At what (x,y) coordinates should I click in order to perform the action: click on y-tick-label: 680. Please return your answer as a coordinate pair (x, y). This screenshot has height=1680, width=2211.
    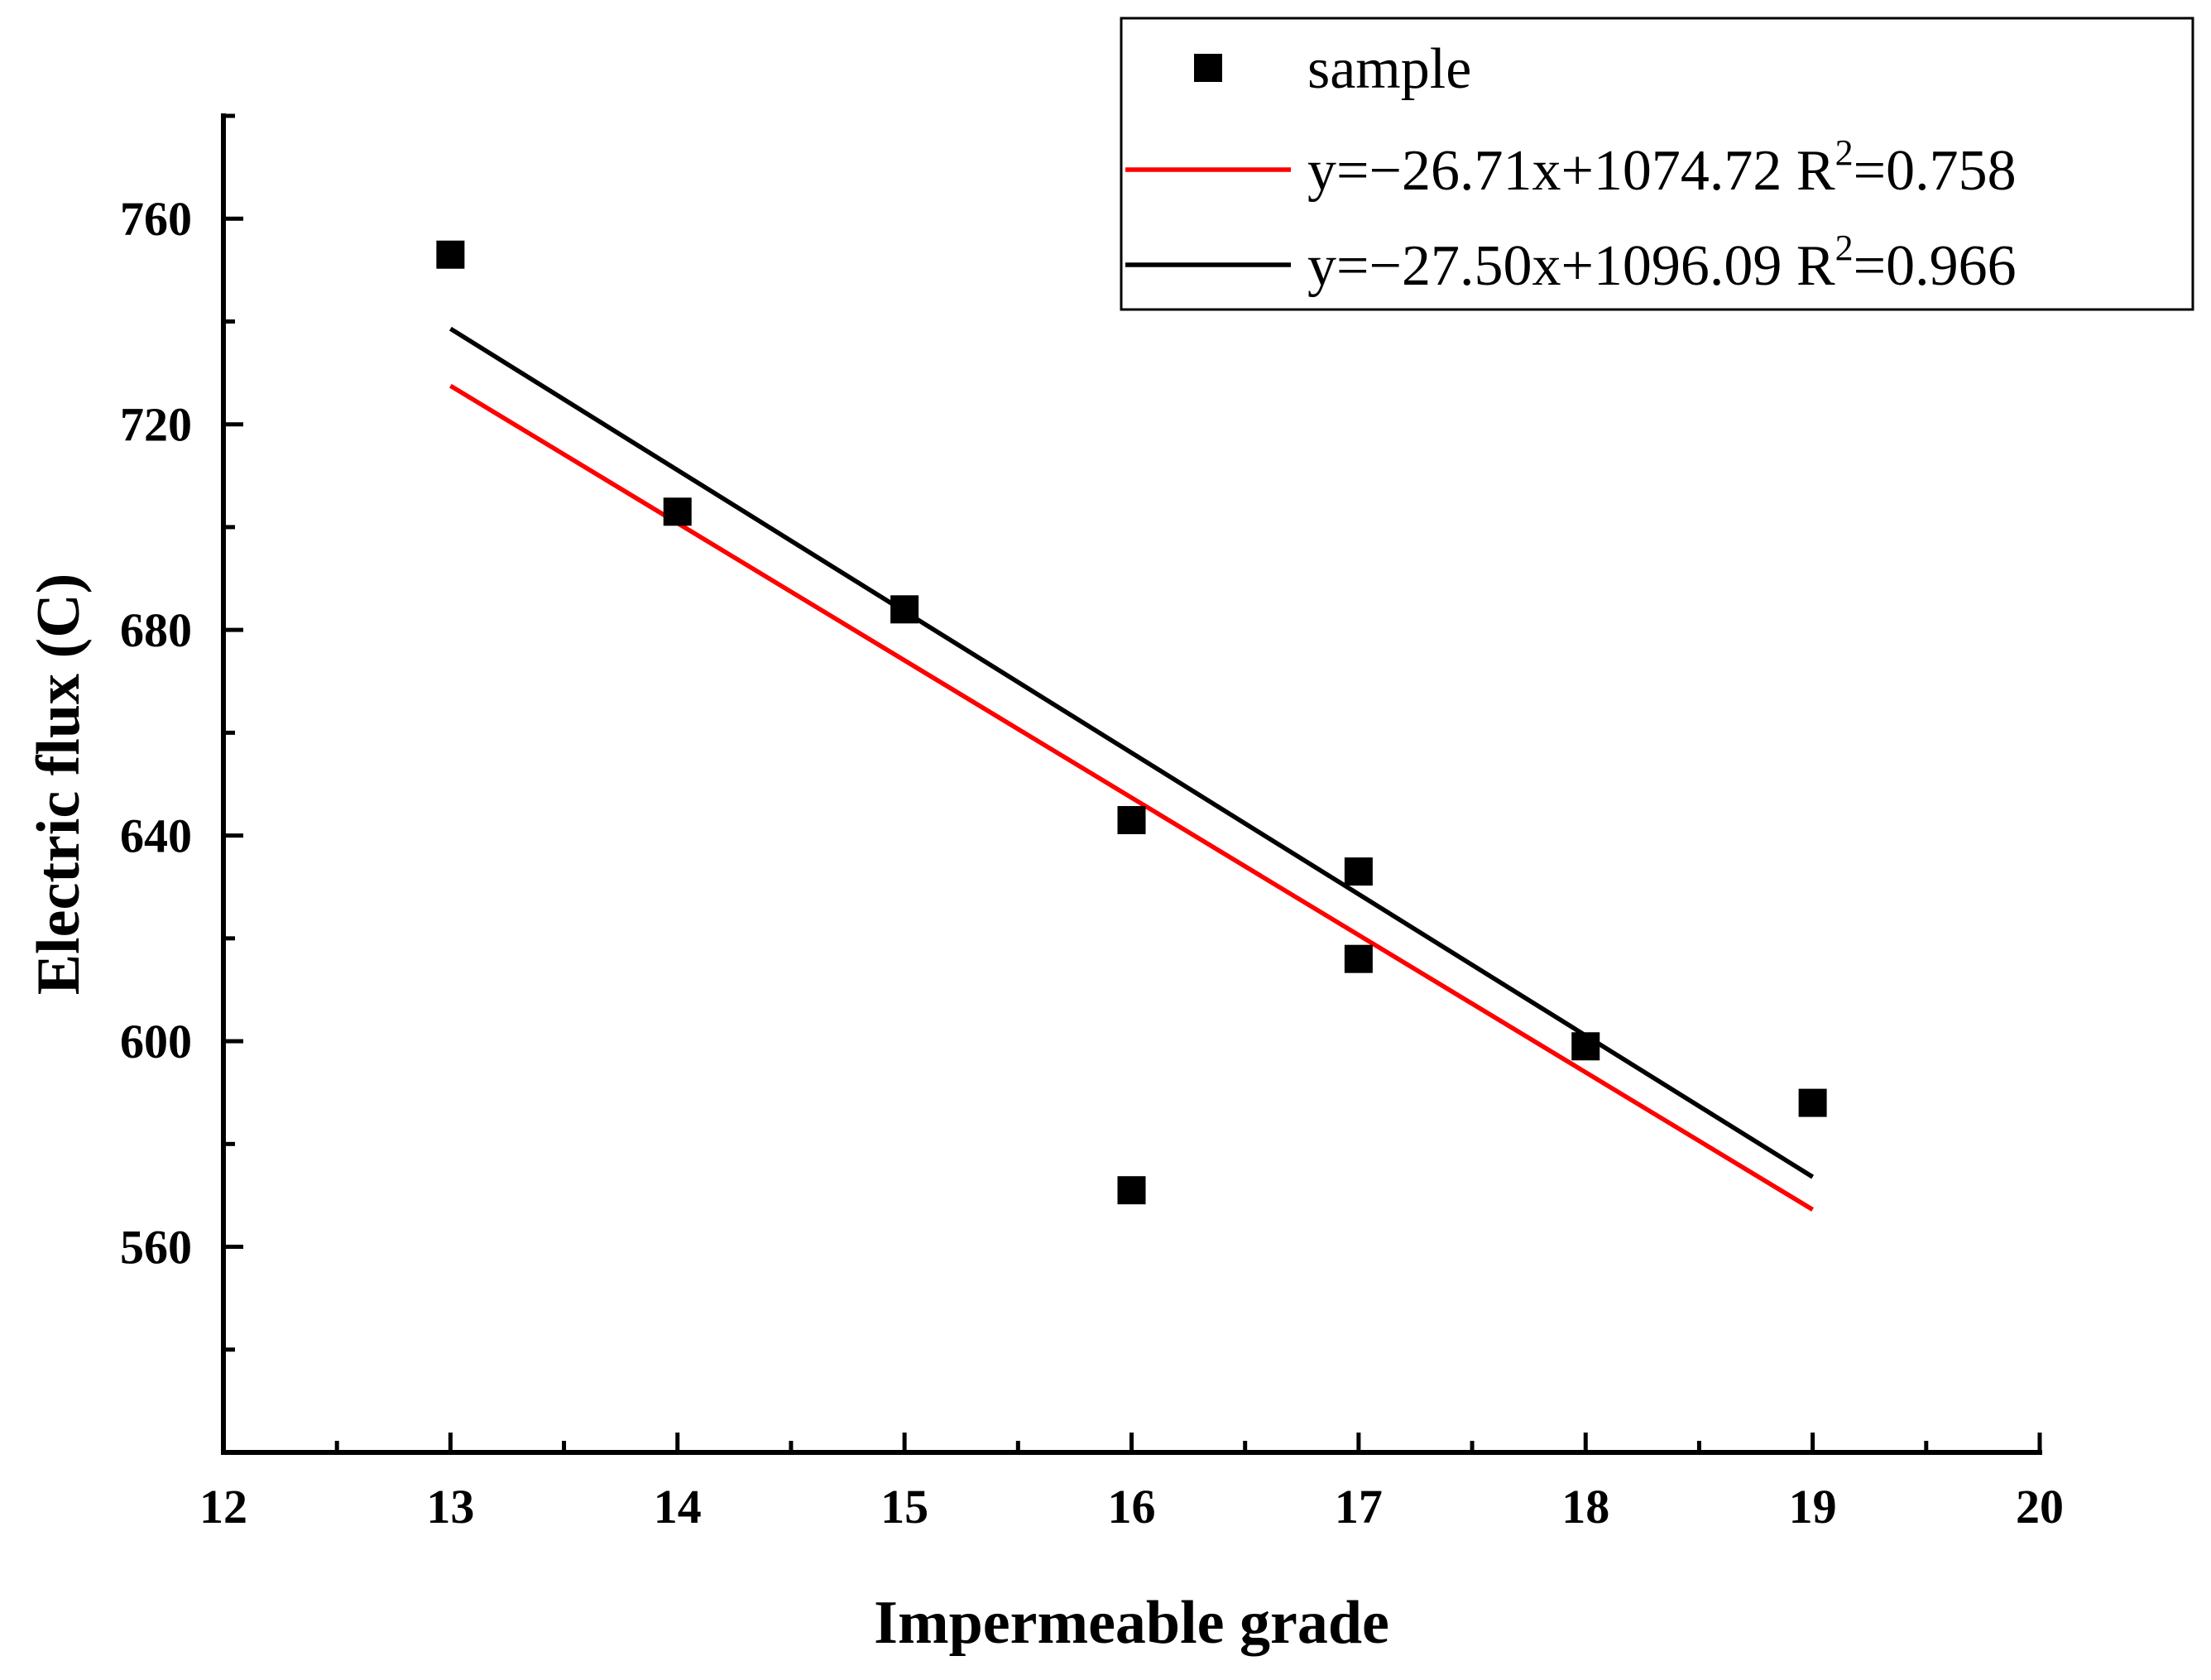
    Looking at the image, I should click on (156, 630).